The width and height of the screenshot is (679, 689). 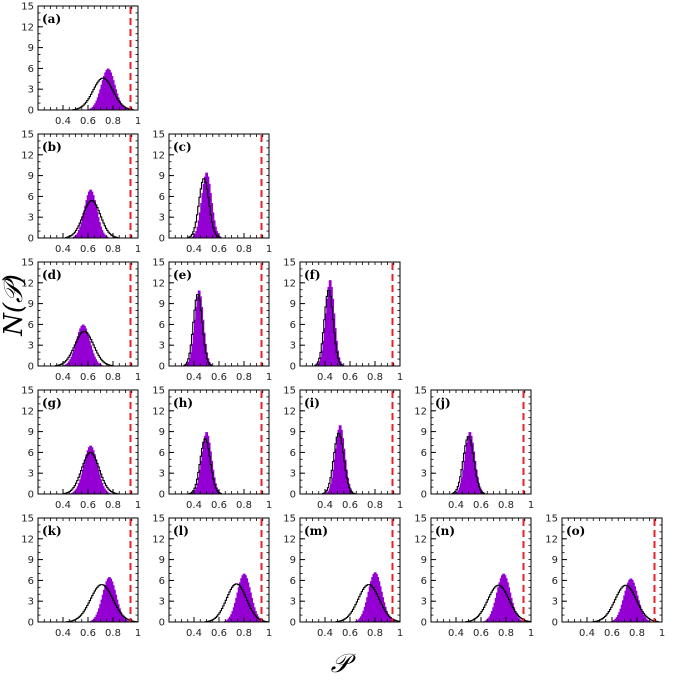 I want to click on panel-label: (m), so click(x=316, y=531).